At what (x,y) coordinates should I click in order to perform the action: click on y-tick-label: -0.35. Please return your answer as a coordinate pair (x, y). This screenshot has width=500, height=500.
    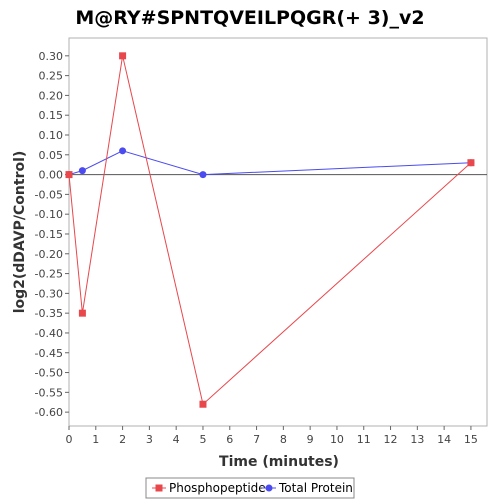
    Looking at the image, I should click on (49, 313).